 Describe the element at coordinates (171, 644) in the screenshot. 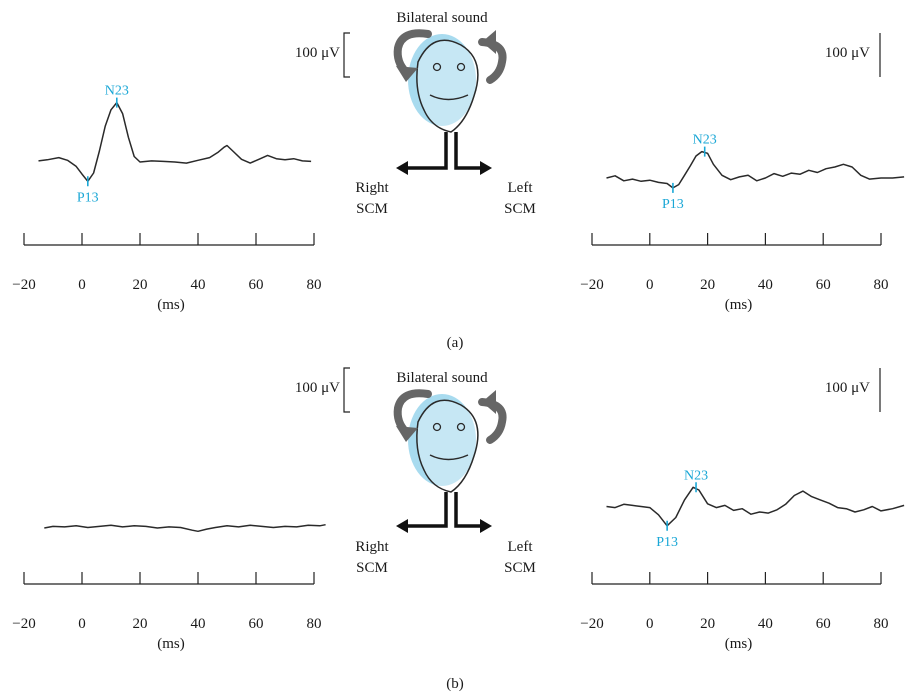

I see `p1-right-SCM-x-label: (ms)` at that location.